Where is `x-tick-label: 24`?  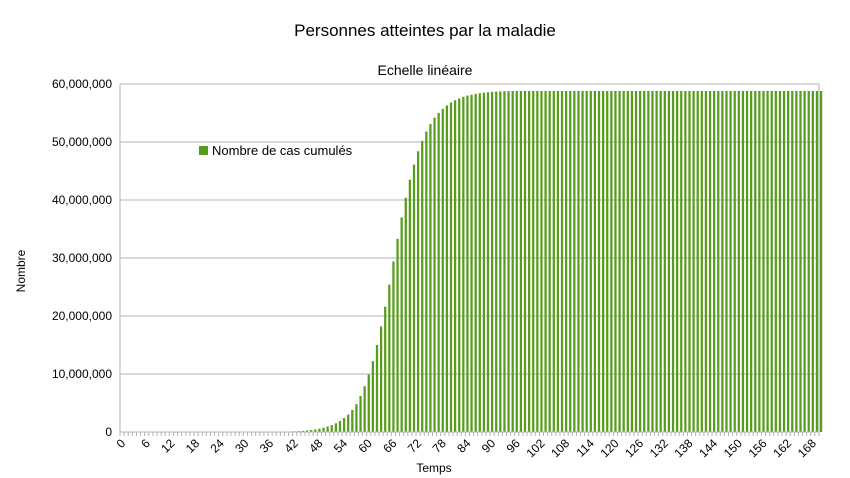 x-tick-label: 24 is located at coordinates (218, 446).